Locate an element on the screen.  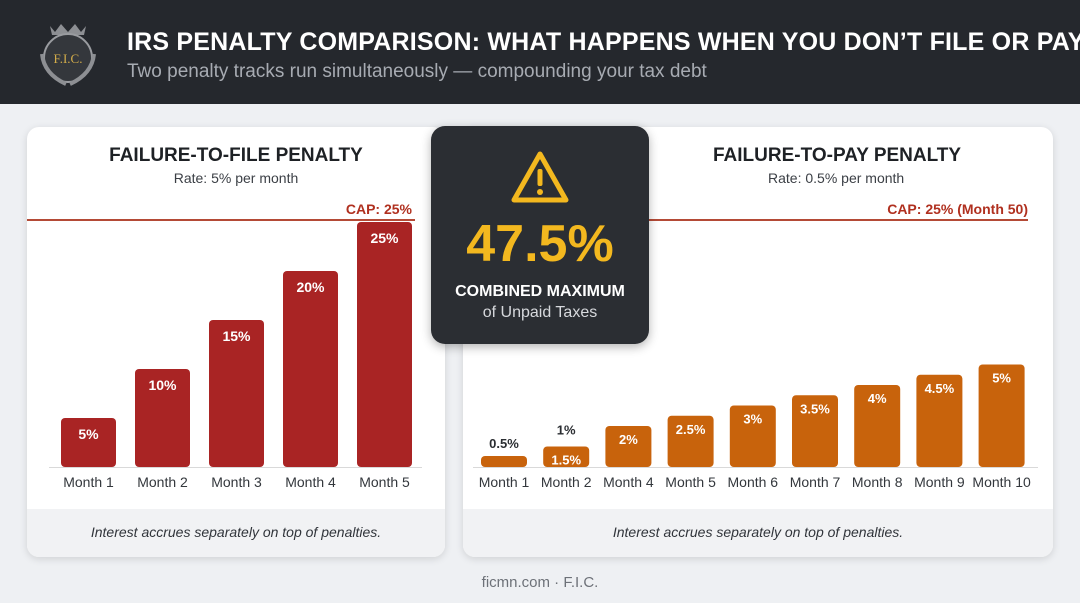
combined-maximum-label: COMBINED MAXIMUM is located at coordinates (540, 291).